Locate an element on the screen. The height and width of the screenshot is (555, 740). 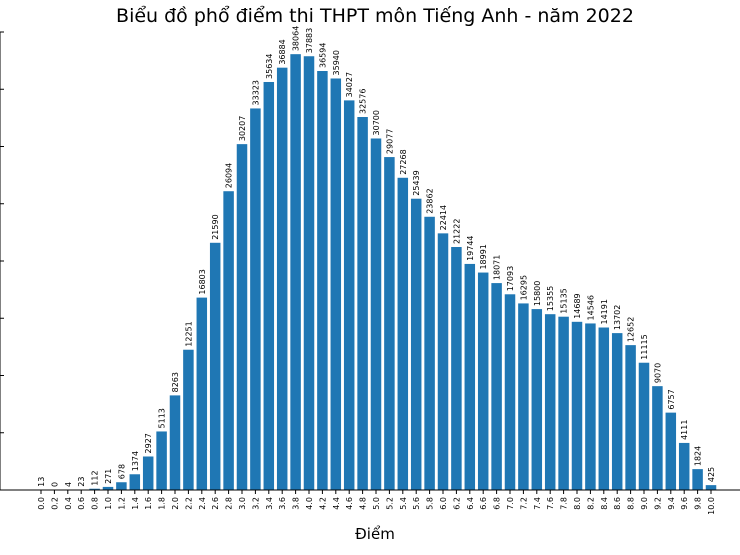
bar-6.6 is located at coordinates (483, 381).